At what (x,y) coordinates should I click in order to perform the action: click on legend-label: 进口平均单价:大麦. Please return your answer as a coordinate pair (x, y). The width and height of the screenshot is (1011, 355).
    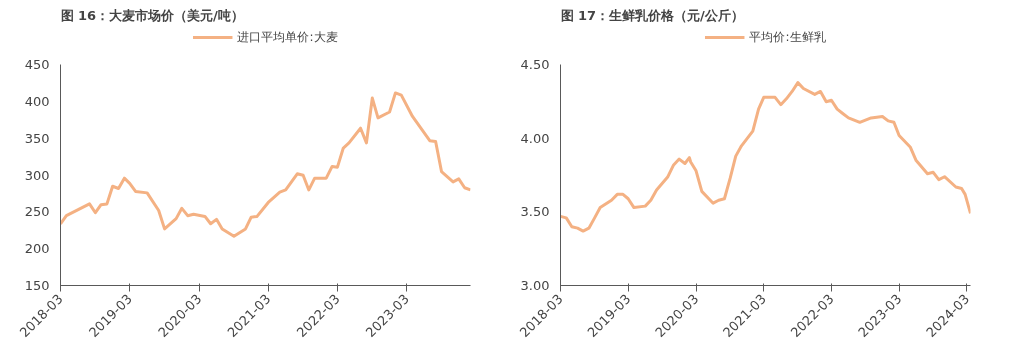
    Looking at the image, I should click on (287, 37).